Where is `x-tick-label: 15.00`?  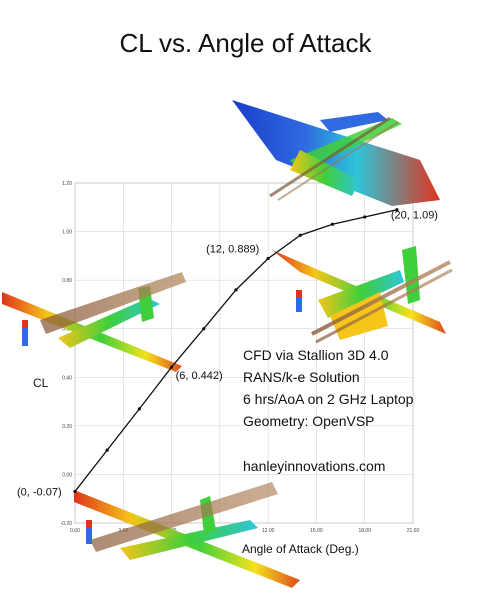
x-tick-label: 15.00 is located at coordinates (316, 531).